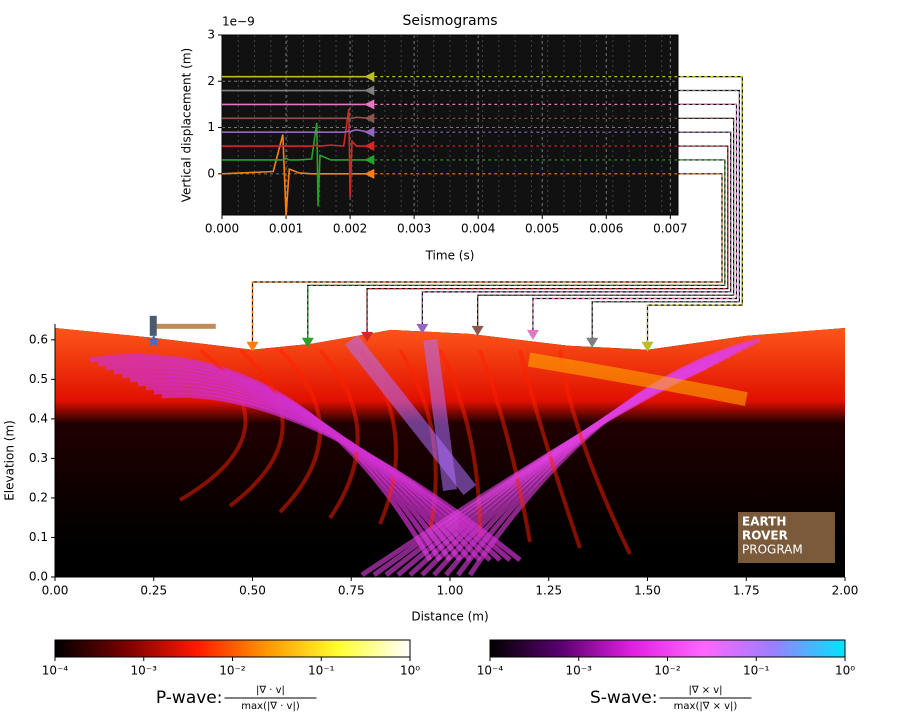 This screenshot has width=900, height=722. Describe the element at coordinates (542, 229) in the screenshot. I see `x-tick-label: 0.005` at that location.